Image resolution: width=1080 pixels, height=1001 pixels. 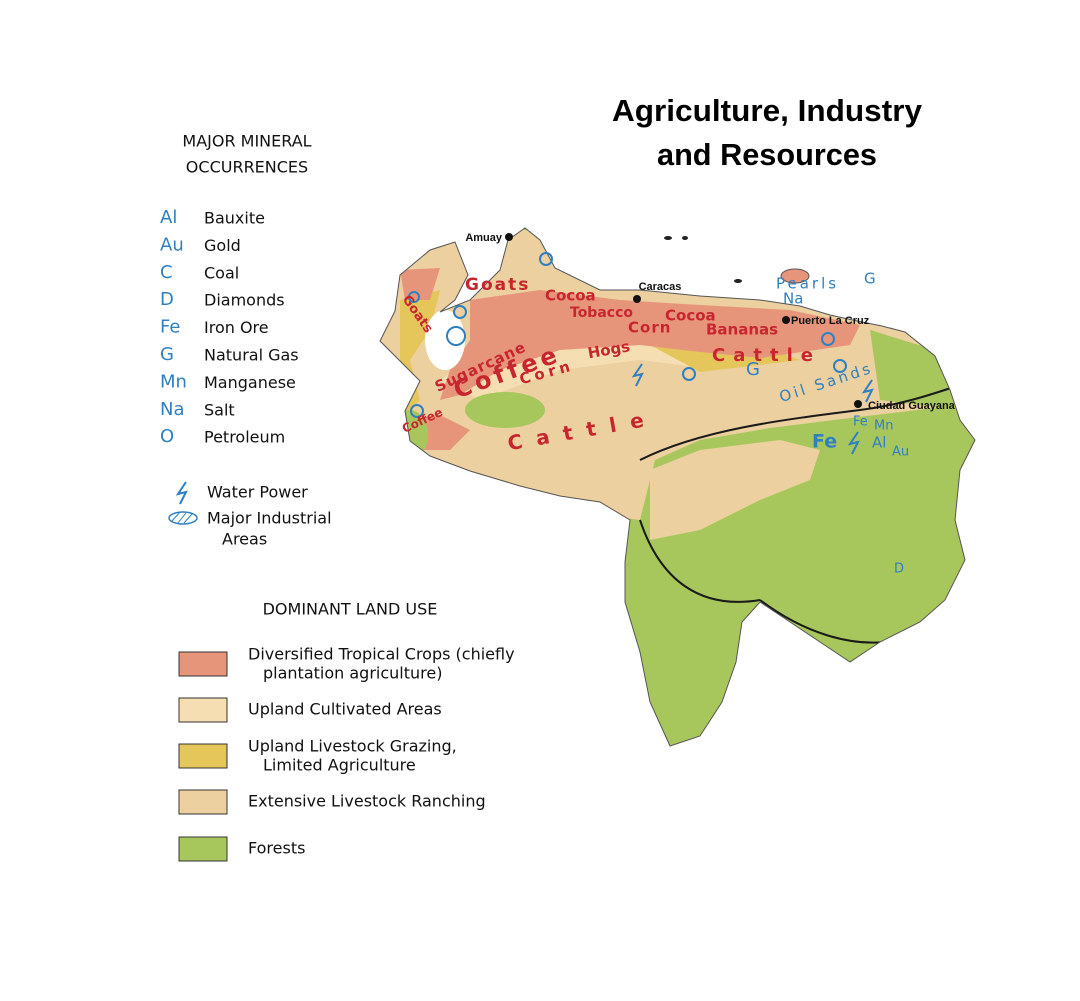 I want to click on city-label: Puerto La Cruz, so click(x=830, y=321).